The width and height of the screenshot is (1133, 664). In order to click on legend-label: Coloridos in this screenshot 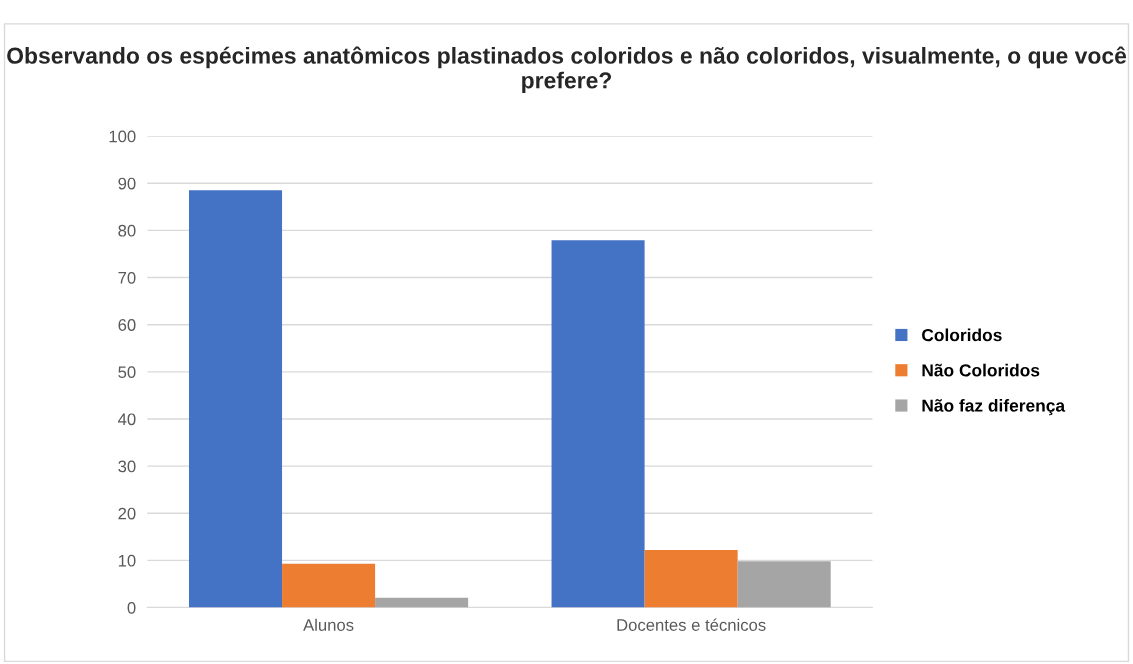, I will do `click(962, 335)`.